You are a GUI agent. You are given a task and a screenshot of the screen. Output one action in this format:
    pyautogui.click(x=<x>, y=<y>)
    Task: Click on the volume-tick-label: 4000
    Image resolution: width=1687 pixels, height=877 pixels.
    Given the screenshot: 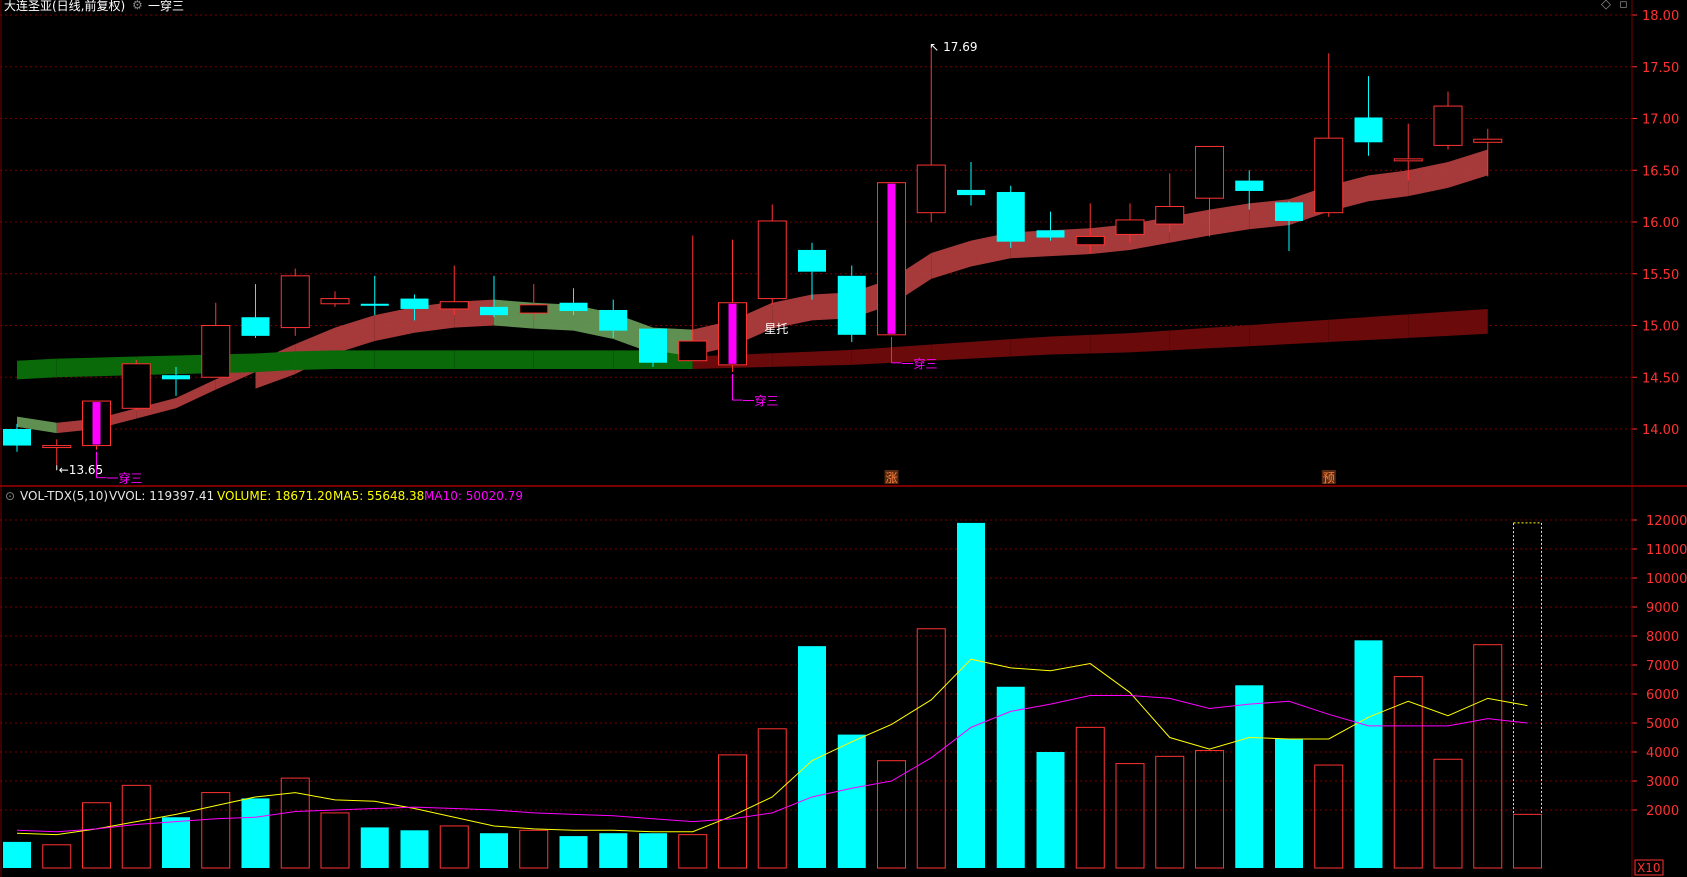 What is the action you would take?
    pyautogui.click(x=1662, y=753)
    